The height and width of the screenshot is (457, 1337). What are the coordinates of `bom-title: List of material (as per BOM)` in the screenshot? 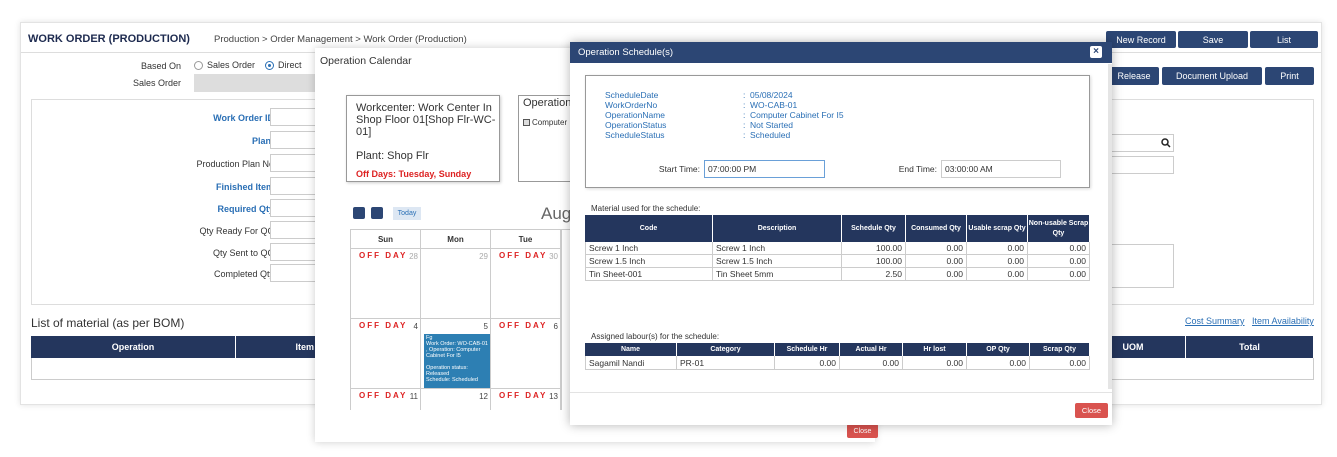 It's located at (108, 323).